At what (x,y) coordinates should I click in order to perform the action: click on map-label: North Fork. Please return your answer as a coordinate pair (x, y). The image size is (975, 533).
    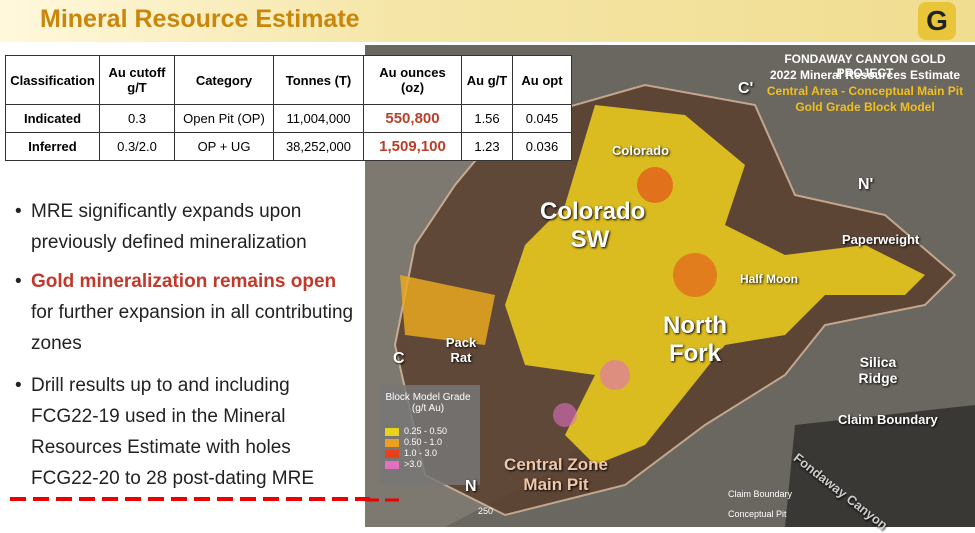
    Looking at the image, I should click on (695, 339).